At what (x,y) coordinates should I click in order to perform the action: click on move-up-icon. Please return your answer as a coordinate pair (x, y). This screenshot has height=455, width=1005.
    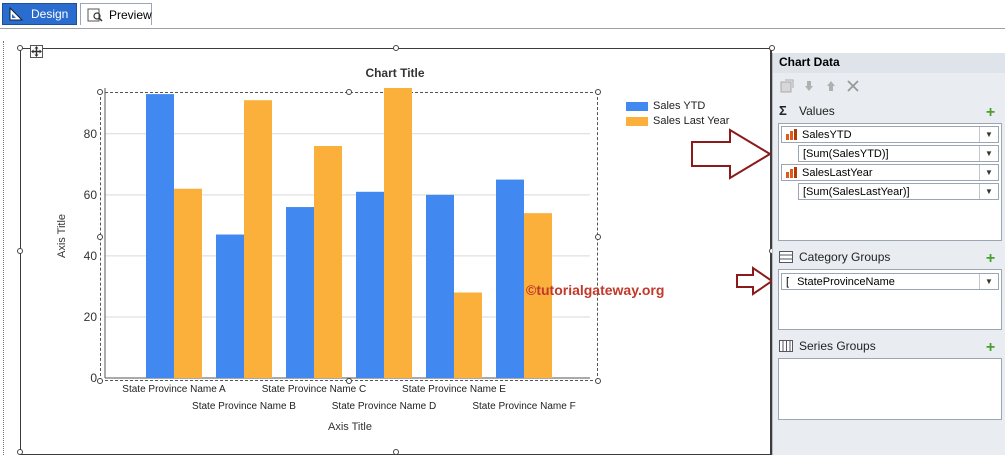
    Looking at the image, I should click on (831, 86).